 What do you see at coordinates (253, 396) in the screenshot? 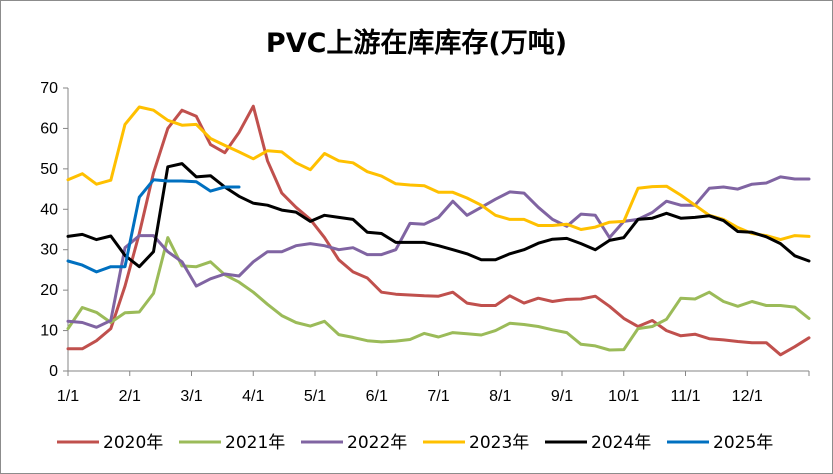
I see `x-tick-label: 4/1` at bounding box center [253, 396].